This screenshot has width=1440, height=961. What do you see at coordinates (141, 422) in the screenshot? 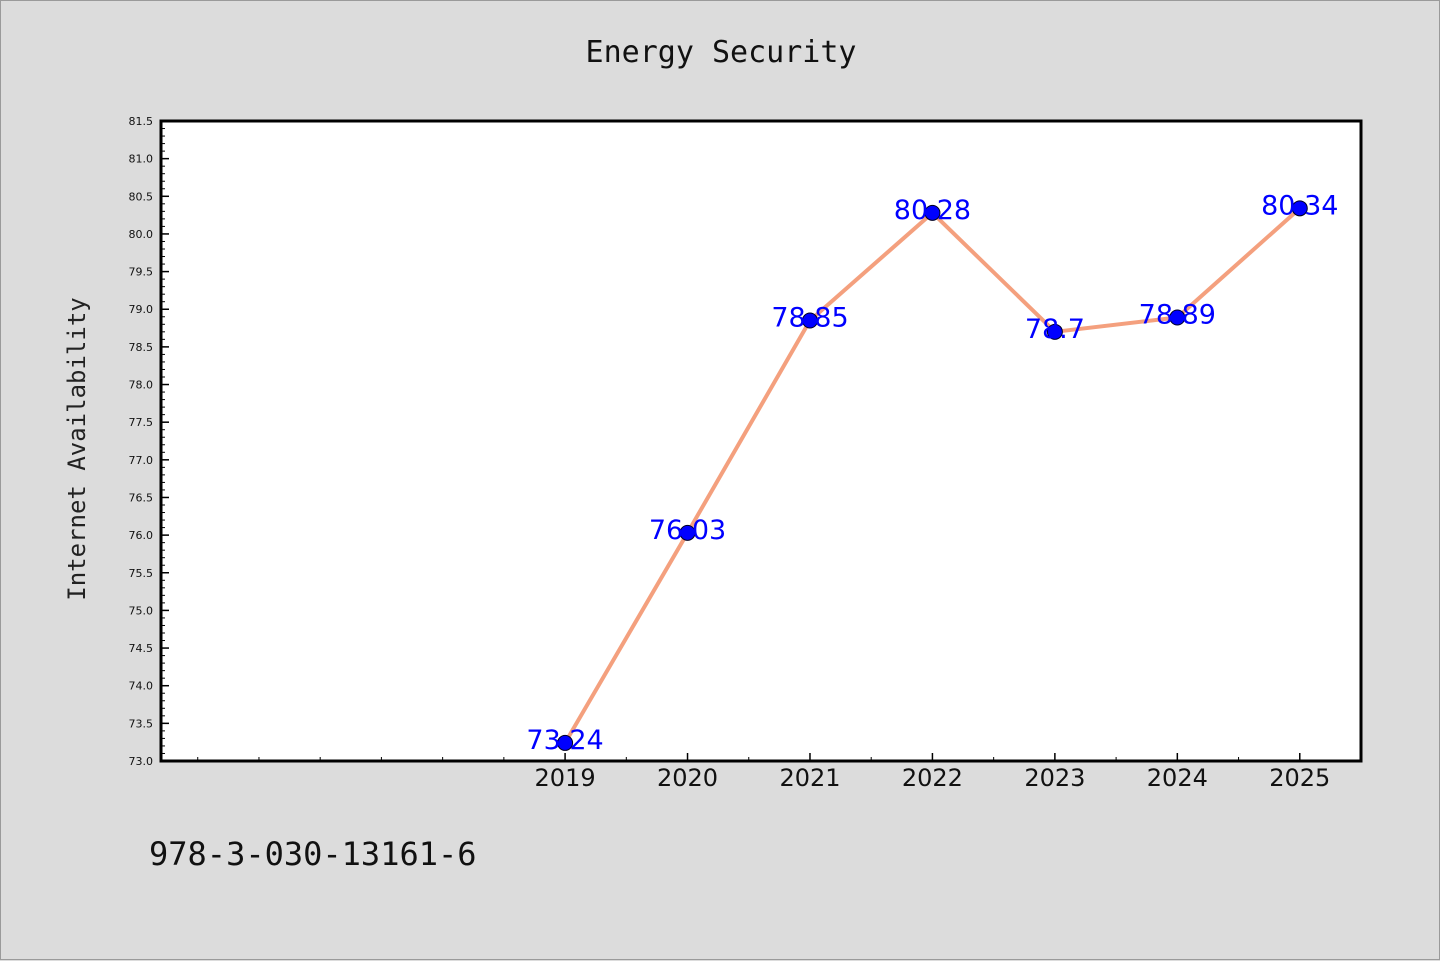
I see `y-tick-label: 77.5` at bounding box center [141, 422].